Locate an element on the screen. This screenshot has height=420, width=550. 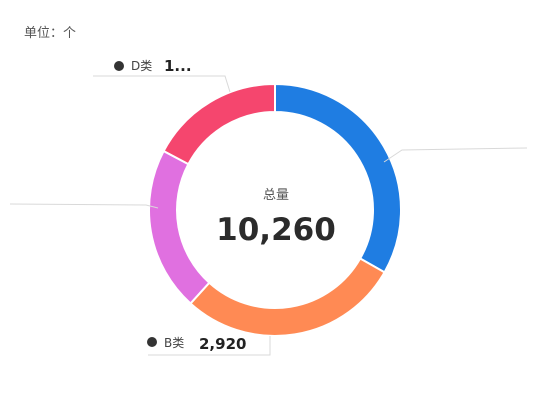
slice-b-leader-line is located at coordinates (209, 346).